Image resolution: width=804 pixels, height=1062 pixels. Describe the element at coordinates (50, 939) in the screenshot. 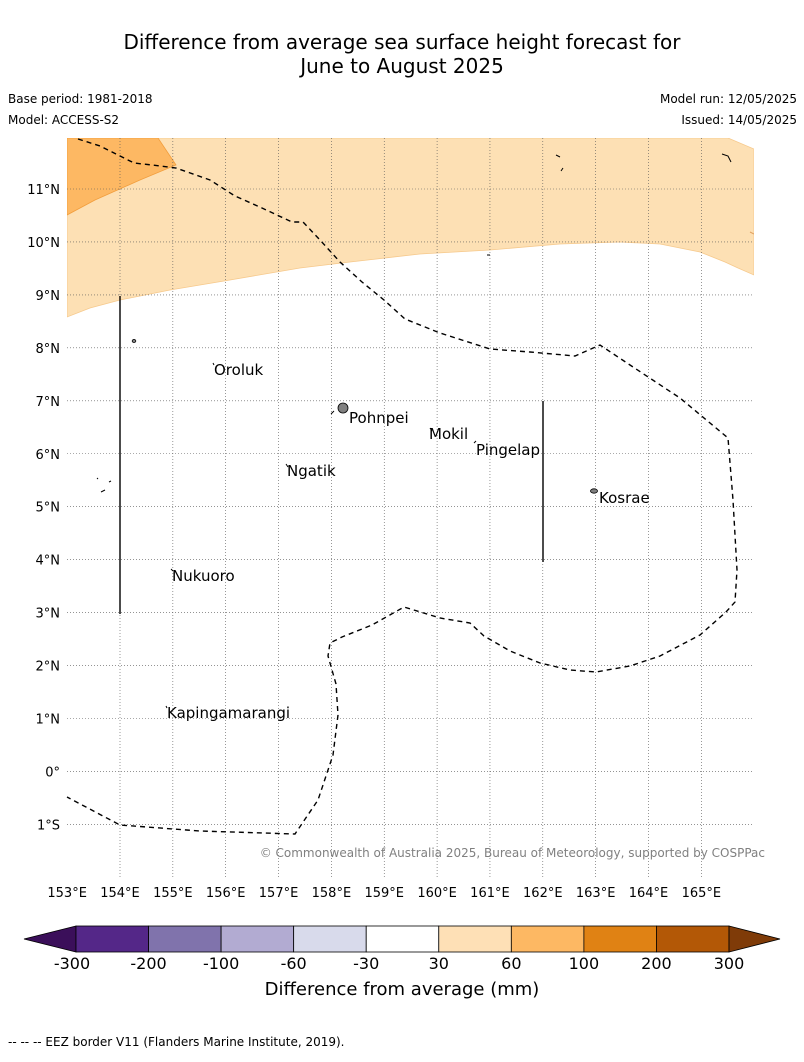

I see `colorbar-extend-low` at that location.